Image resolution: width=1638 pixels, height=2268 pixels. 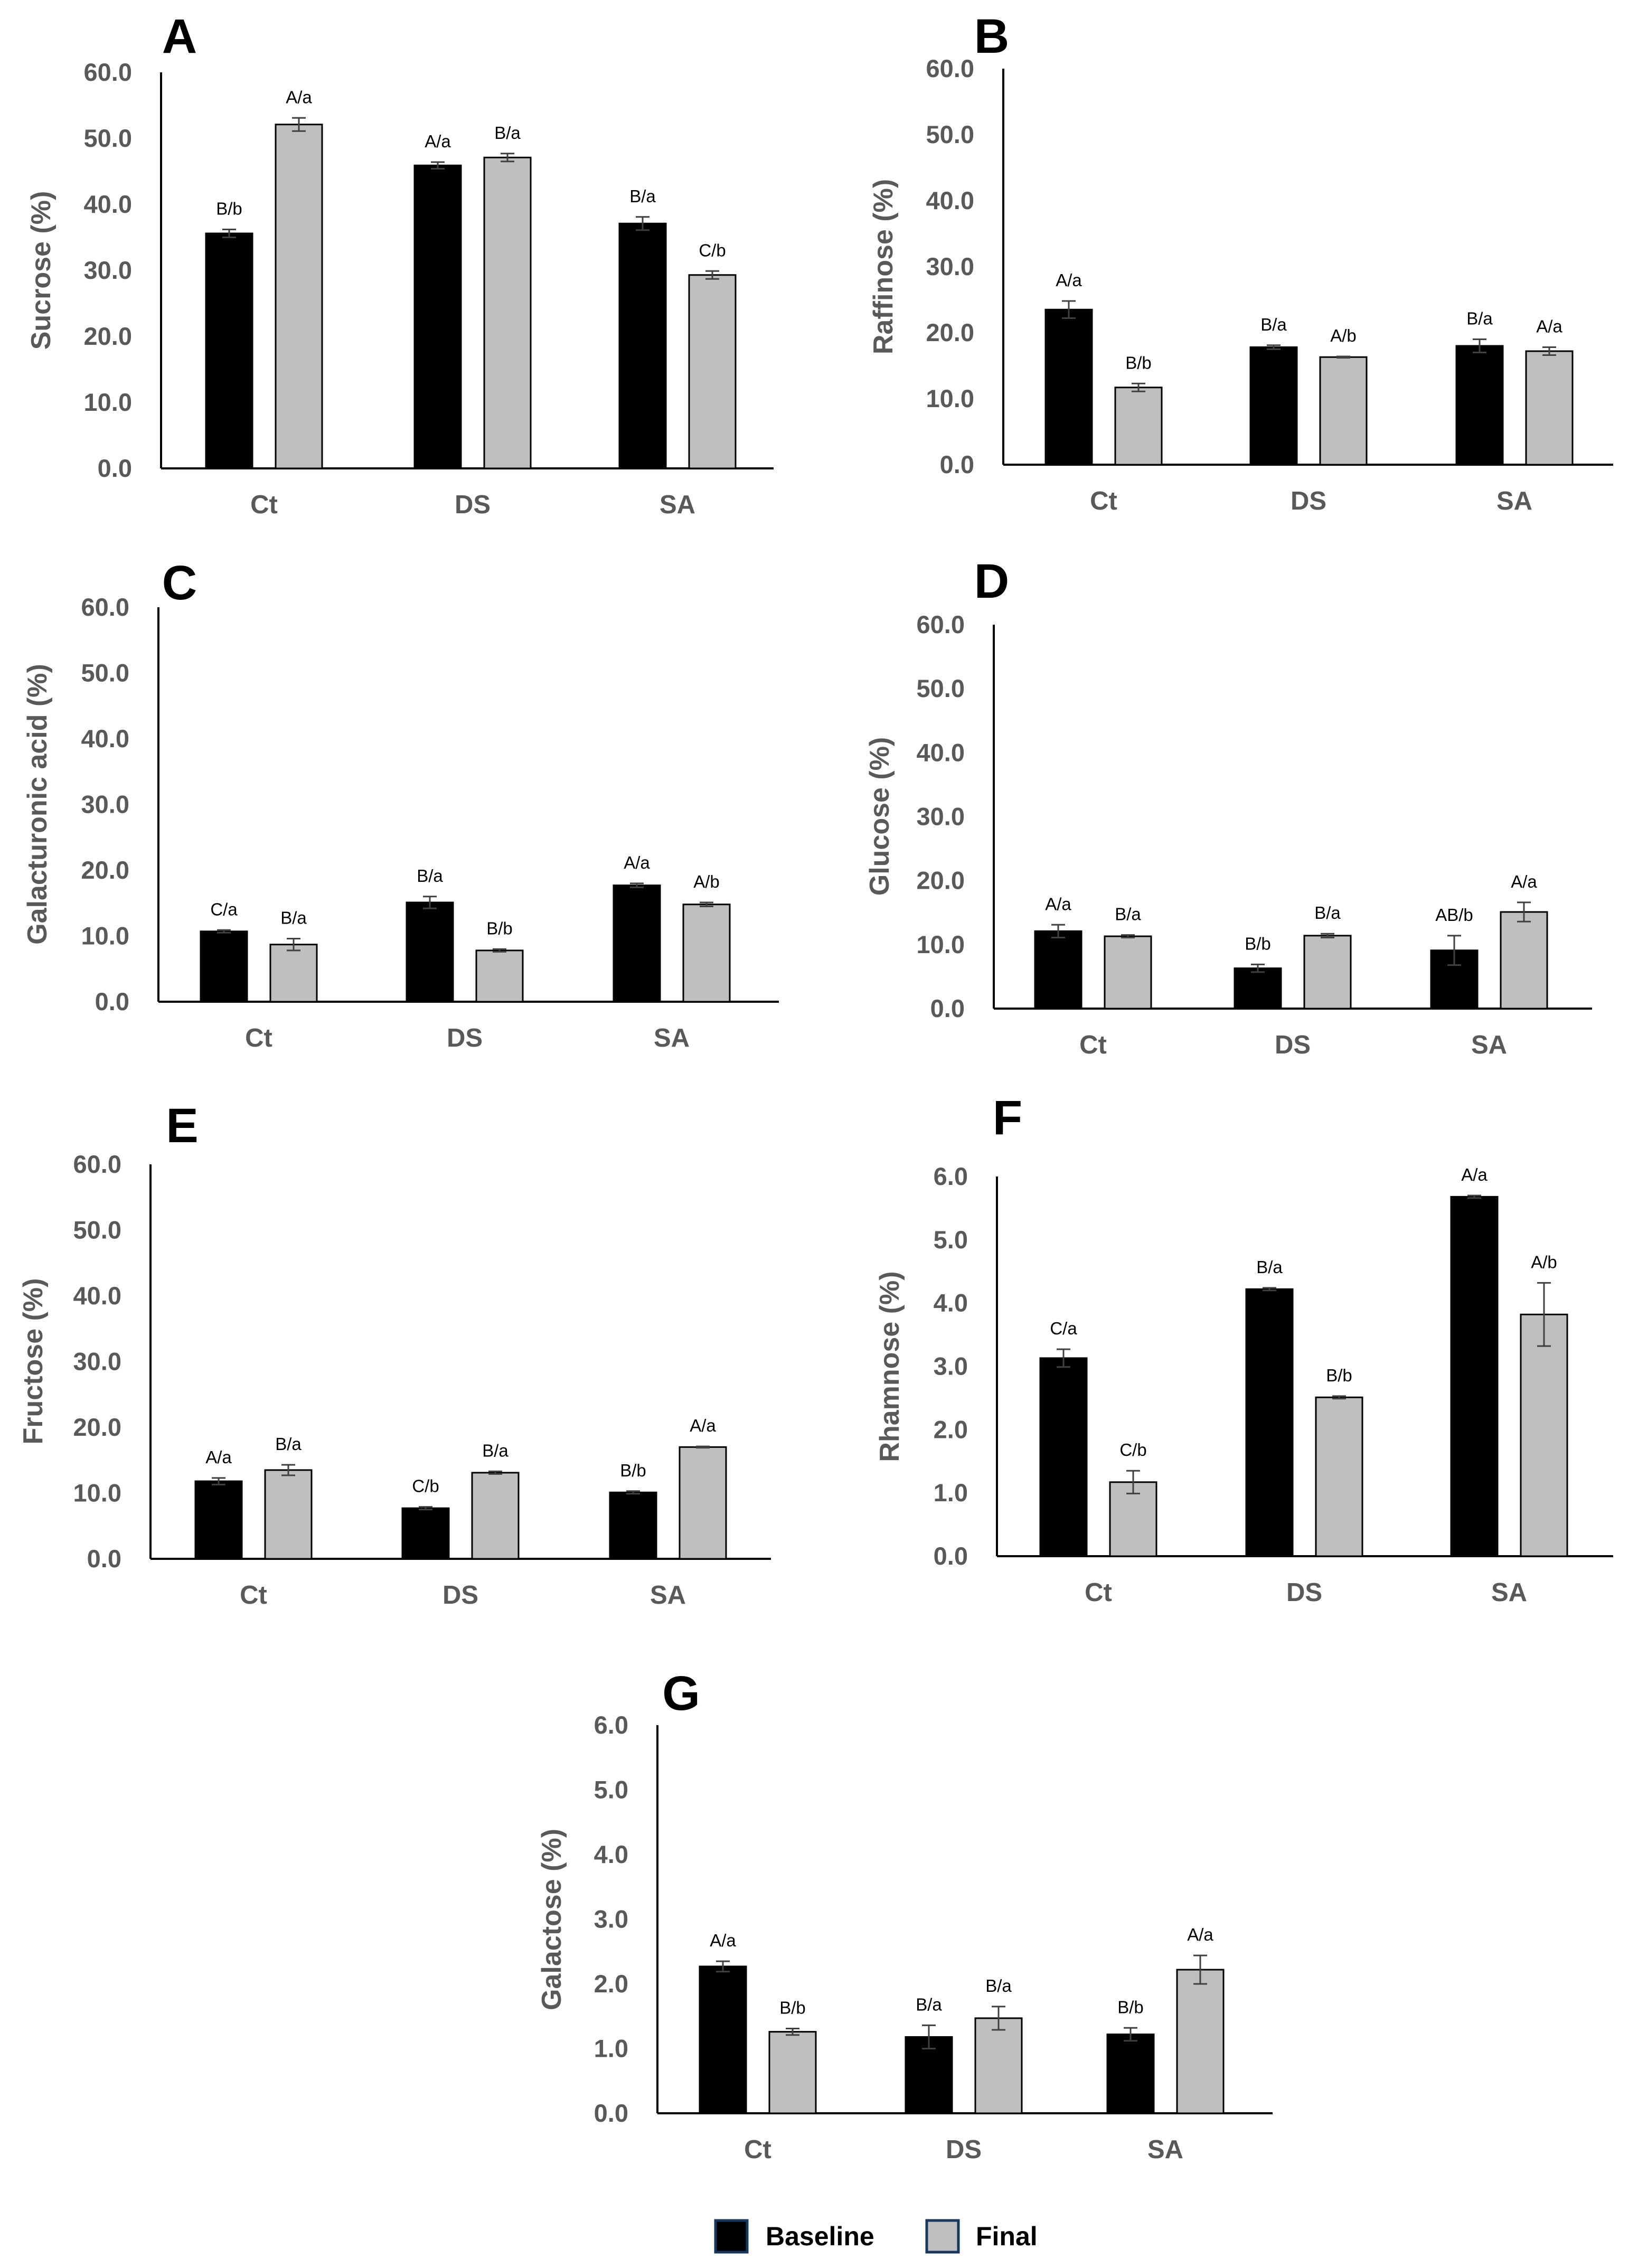 I want to click on y-tick-label-f: 0.0, so click(x=951, y=1556).